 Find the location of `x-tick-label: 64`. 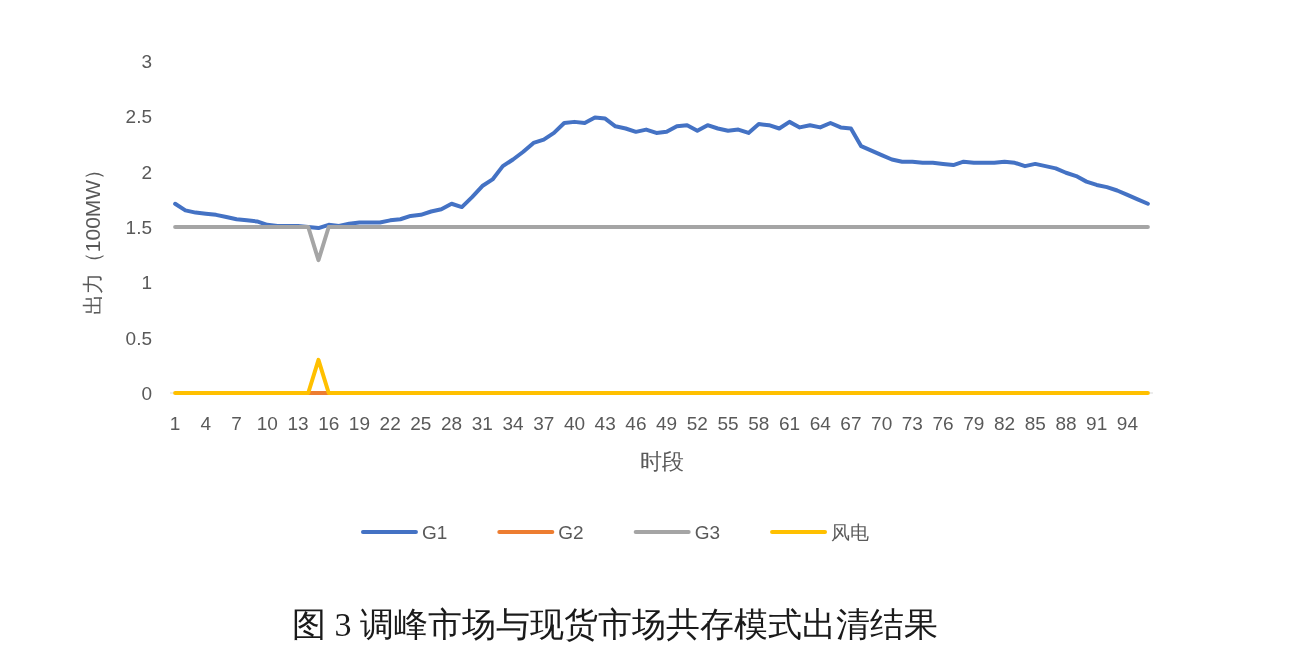

x-tick-label: 64 is located at coordinates (820, 423).